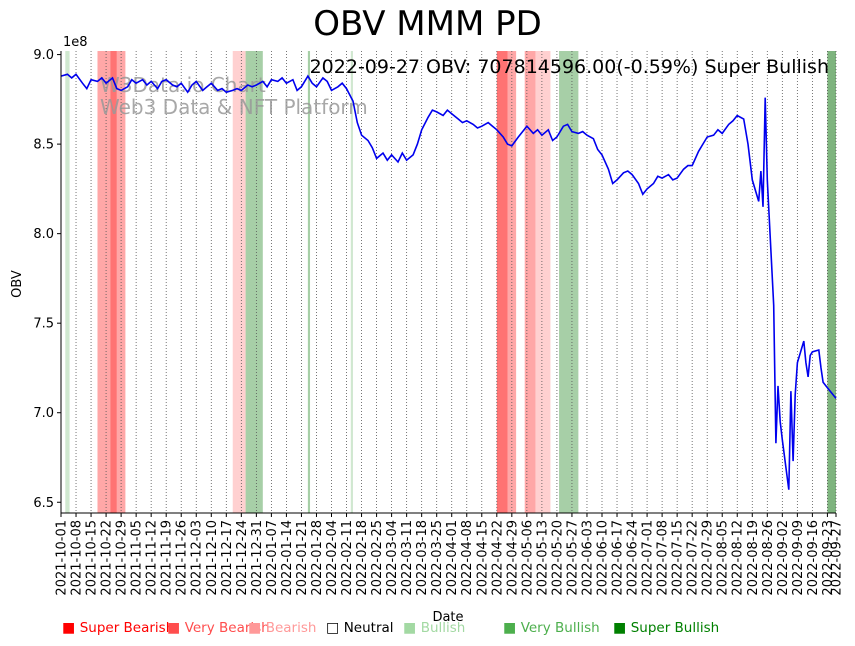 This screenshot has height=646, width=855. What do you see at coordinates (648, 558) in the screenshot?
I see `x-tick-label-39: 2022-07-01` at bounding box center [648, 558].